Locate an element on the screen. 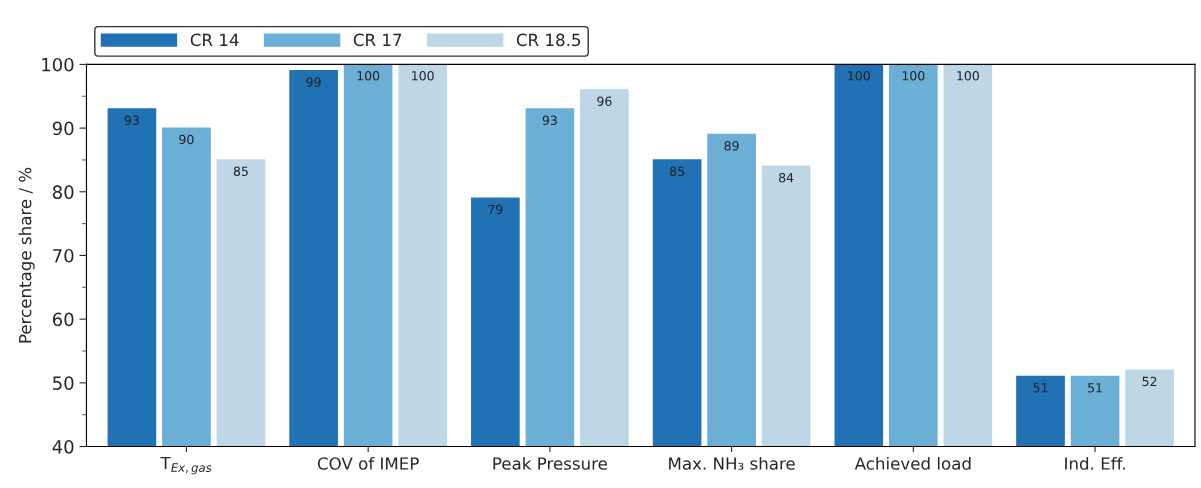 The height and width of the screenshot is (488, 1201). x-tick-label: Ind. Eff. is located at coordinates (1095, 463).